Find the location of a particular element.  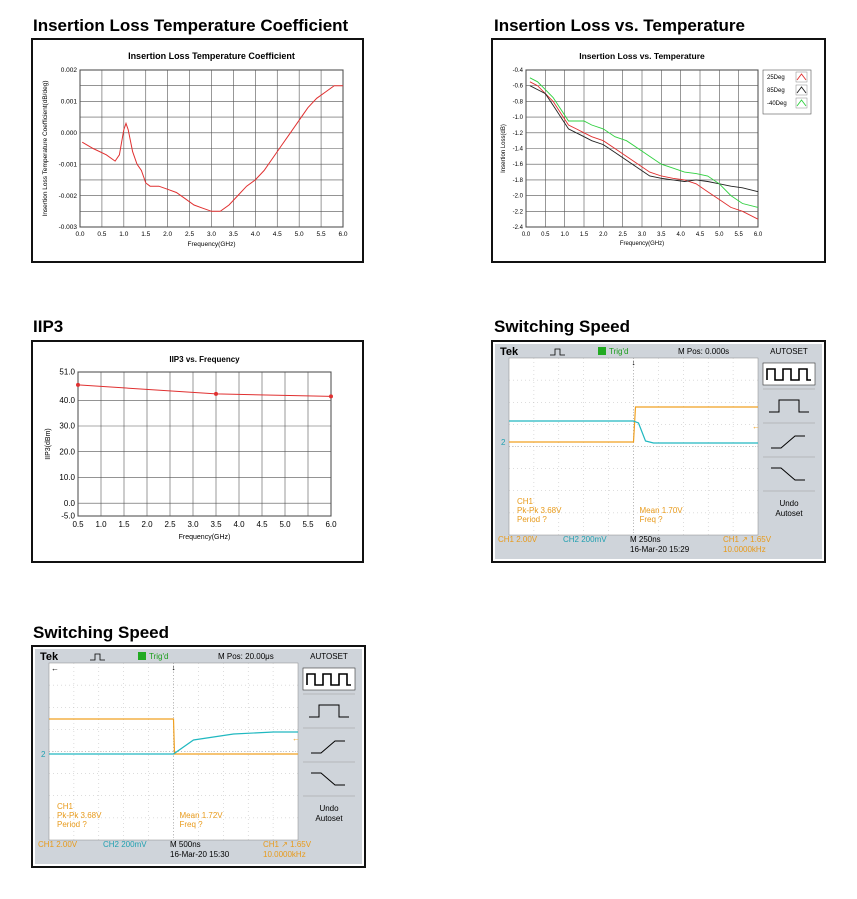

rising-edge-icon is located at coordinates (328, 747).